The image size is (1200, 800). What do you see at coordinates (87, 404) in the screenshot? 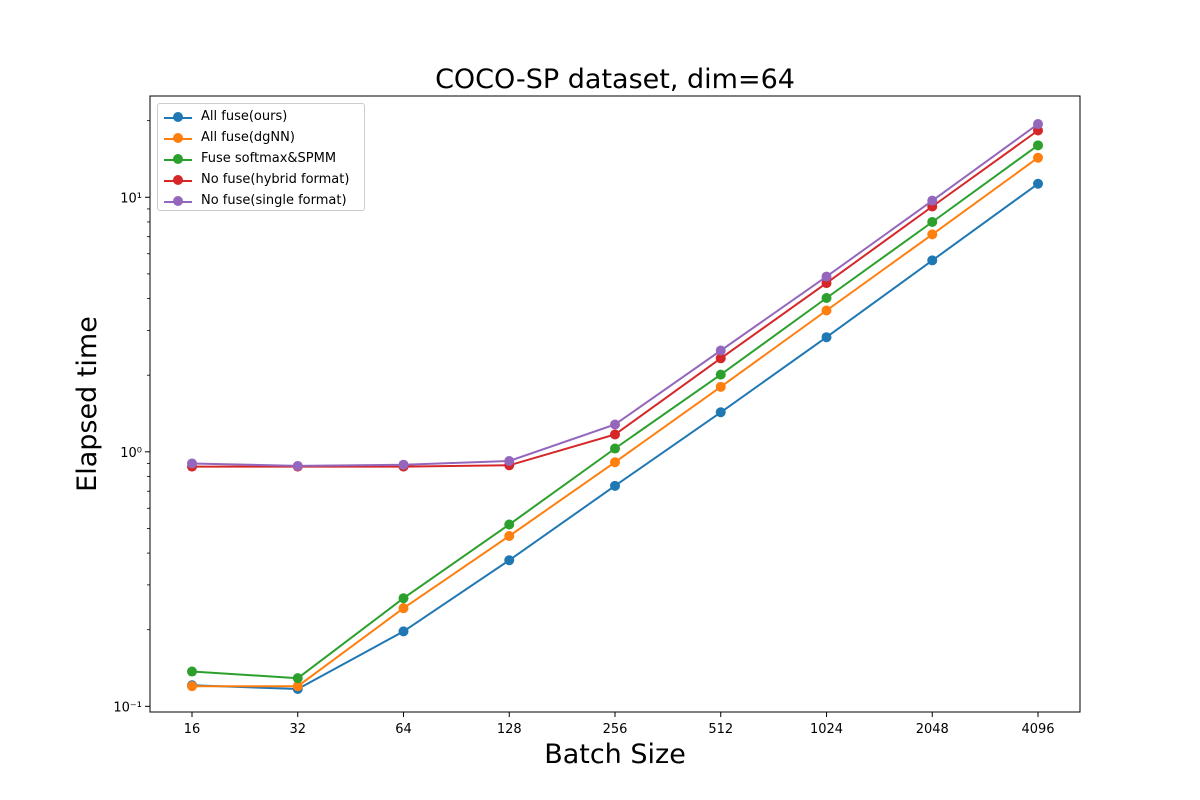
I see `y-axis-label: Elapsed time` at bounding box center [87, 404].